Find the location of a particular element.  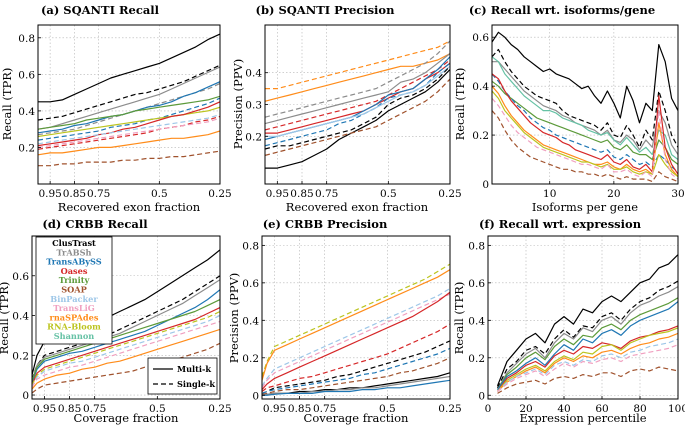

panel-e-ylabel: Precision (PPV) is located at coordinates (234, 318).